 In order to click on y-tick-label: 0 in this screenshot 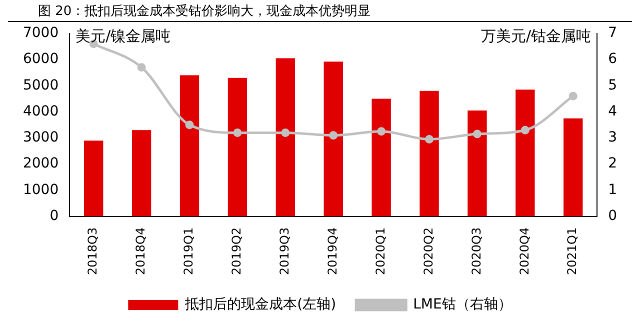, I will do `click(54, 216)`.